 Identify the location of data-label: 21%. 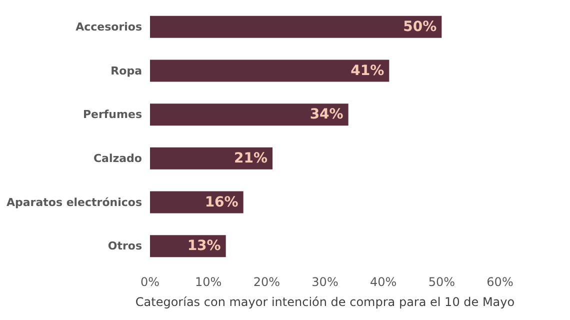
(251, 158).